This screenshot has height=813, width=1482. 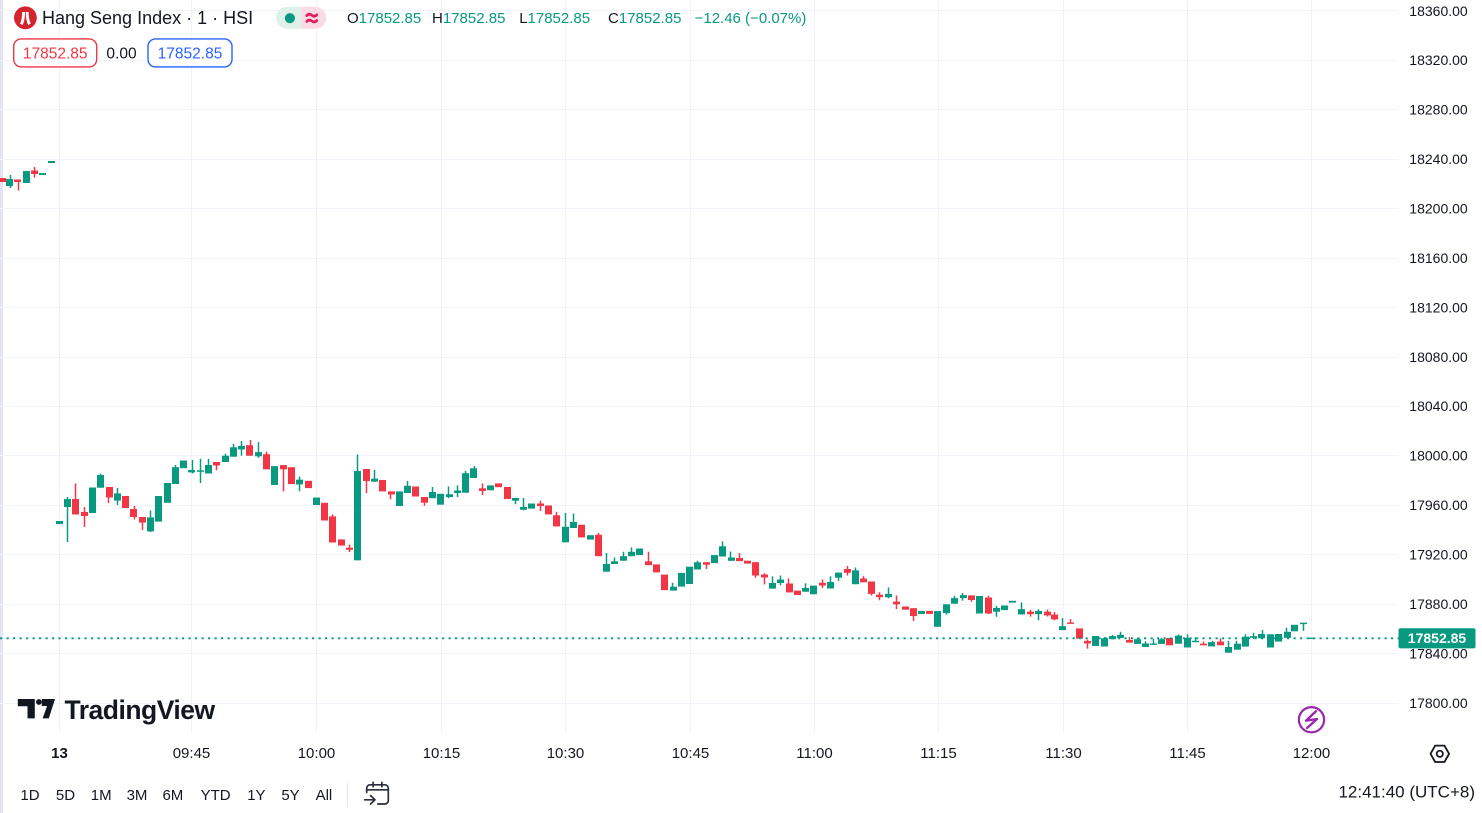 I want to click on svg-text: Hang Seng Index · 1 · HSI, so click(x=147, y=18).